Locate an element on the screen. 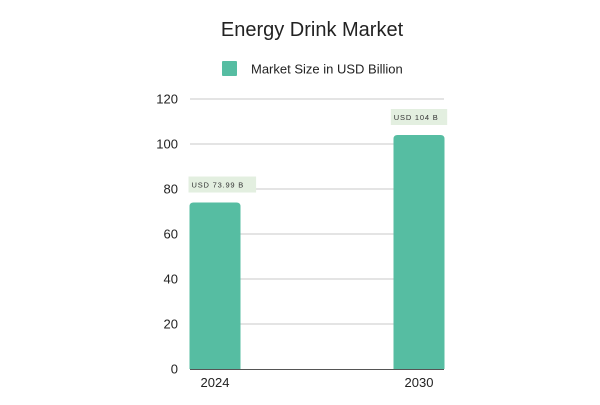 Image resolution: width=600 pixels, height=405 pixels. y-tick-label: 20 is located at coordinates (171, 324).